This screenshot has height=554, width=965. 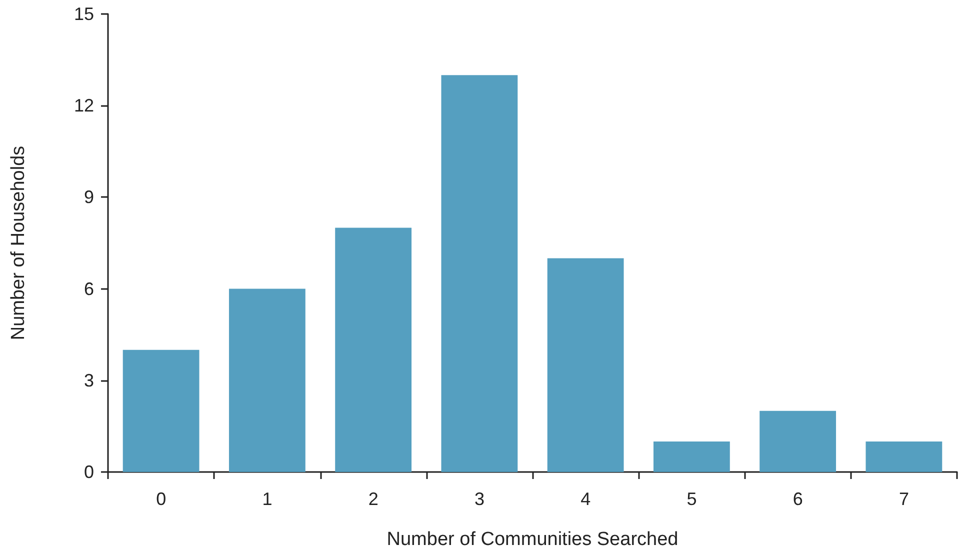 I want to click on y-tick-label: 6, so click(x=89, y=288).